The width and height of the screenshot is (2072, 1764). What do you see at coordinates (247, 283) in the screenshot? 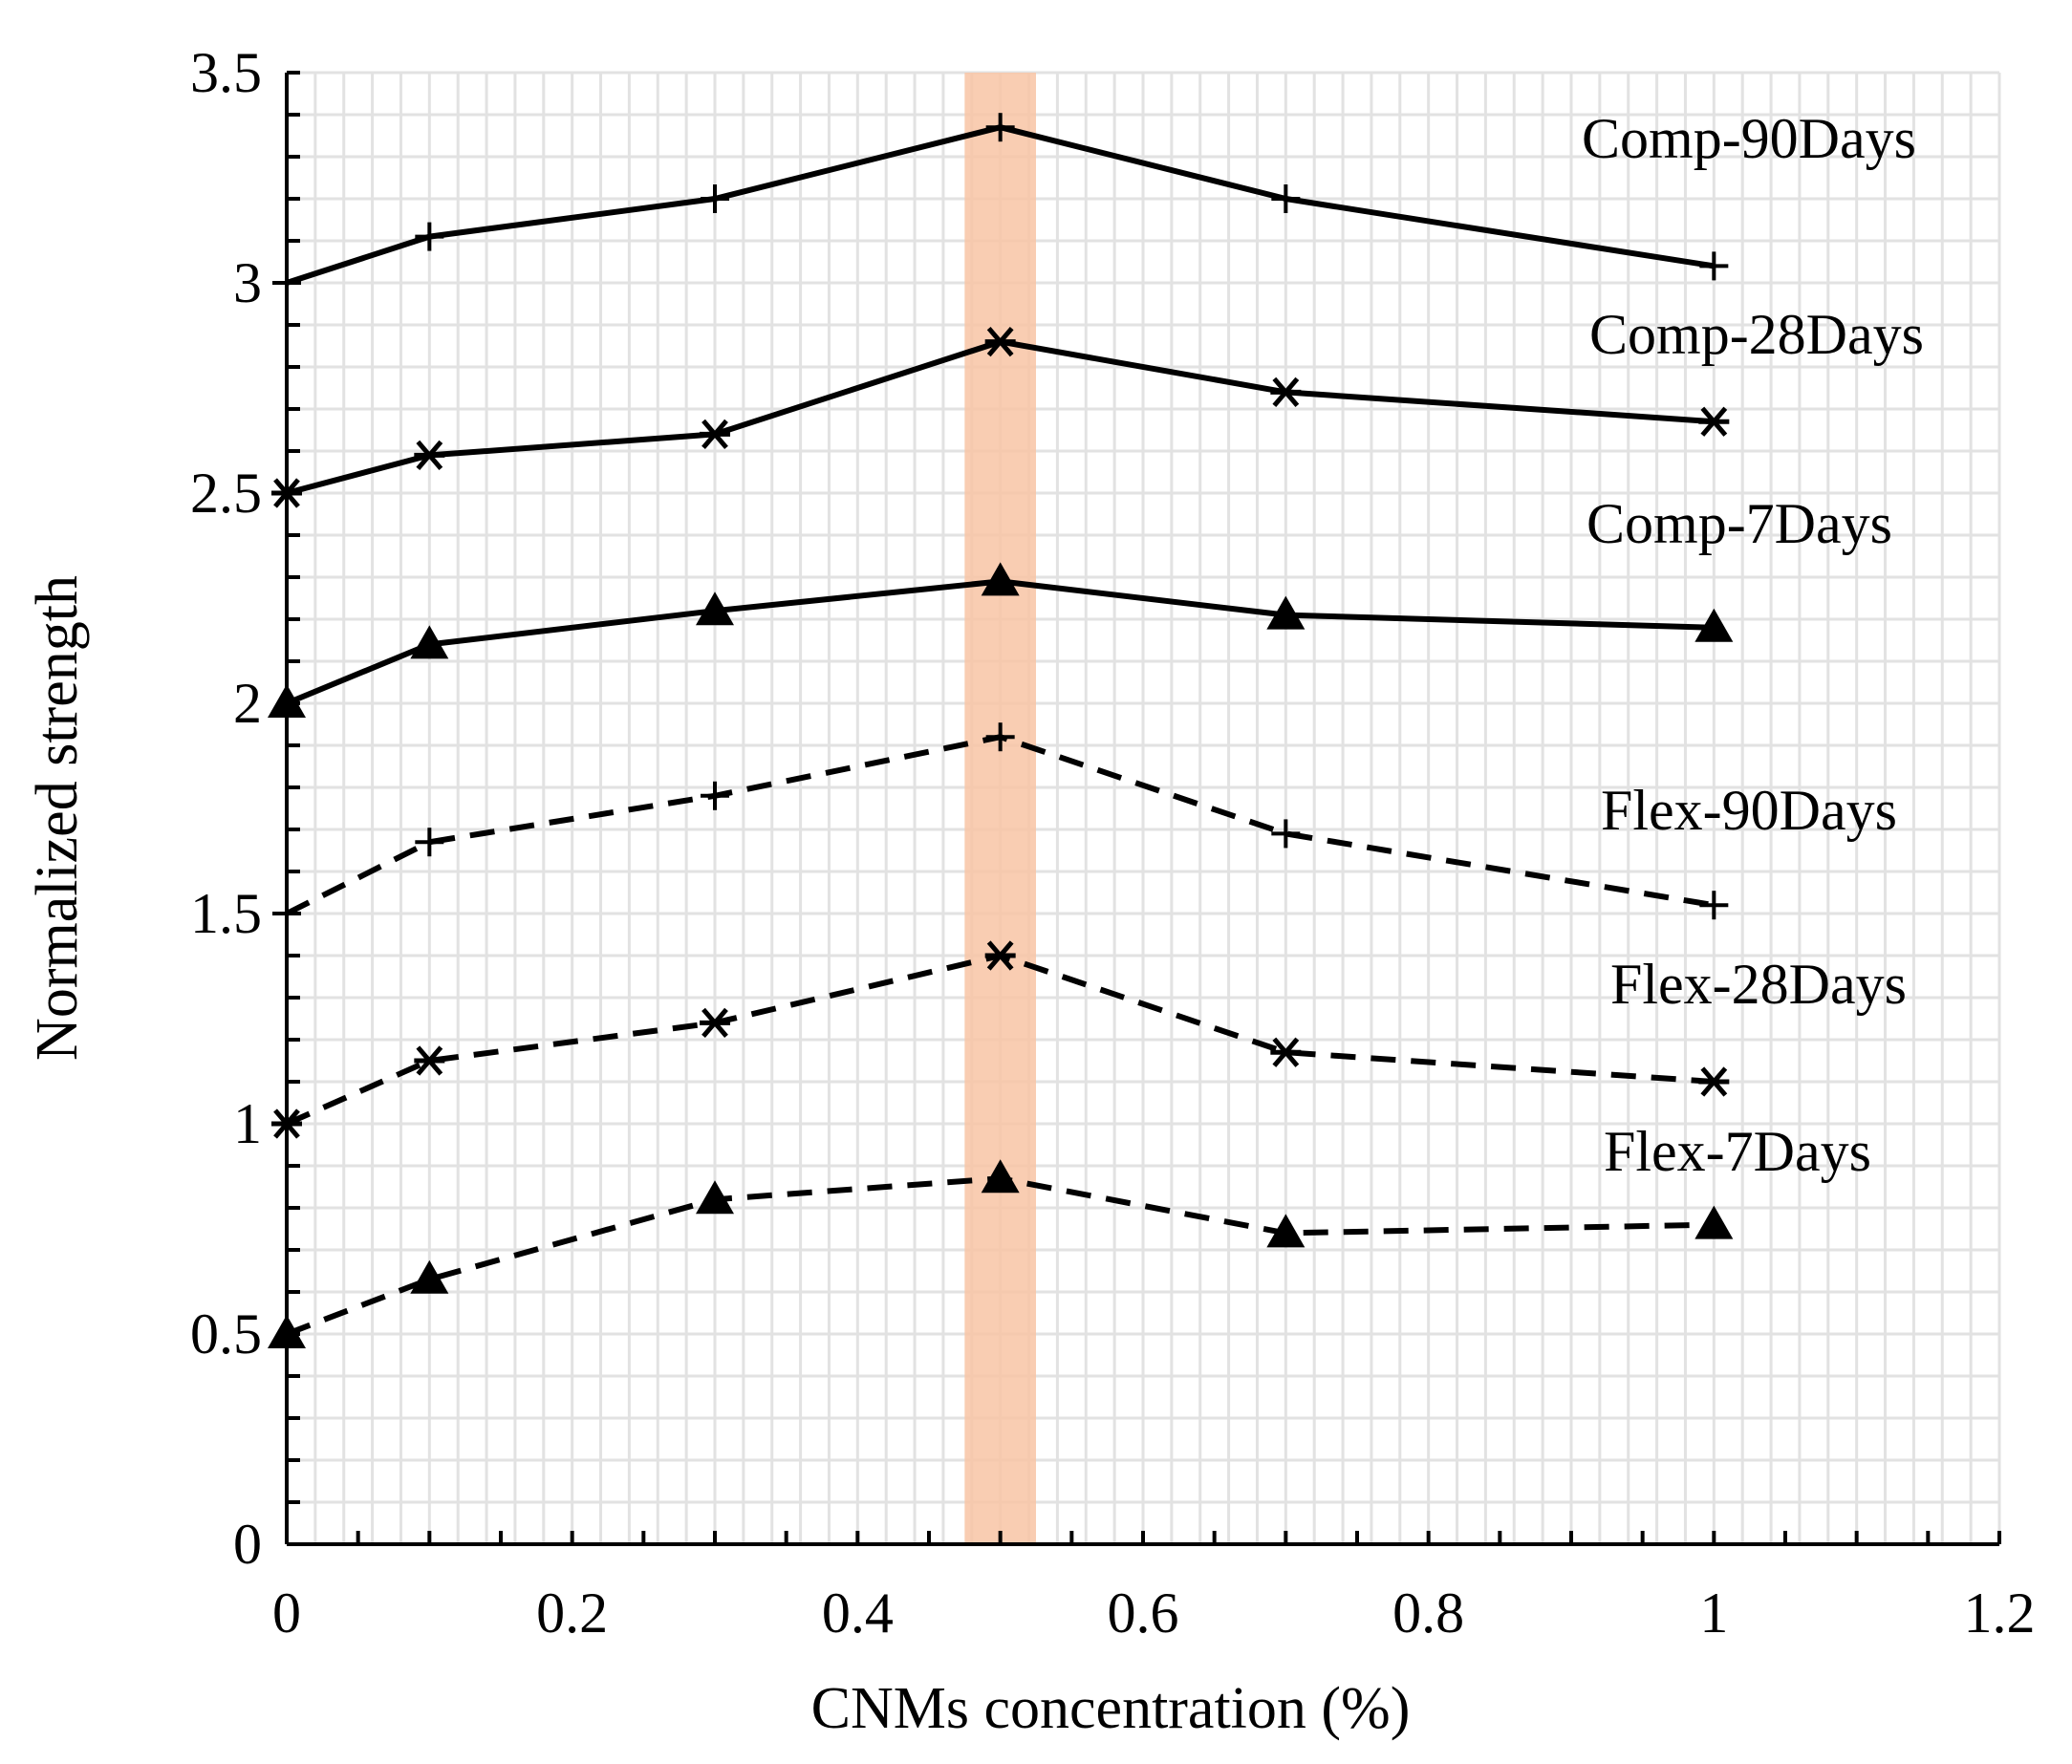
I see `y-tick-label: 3` at bounding box center [247, 283].